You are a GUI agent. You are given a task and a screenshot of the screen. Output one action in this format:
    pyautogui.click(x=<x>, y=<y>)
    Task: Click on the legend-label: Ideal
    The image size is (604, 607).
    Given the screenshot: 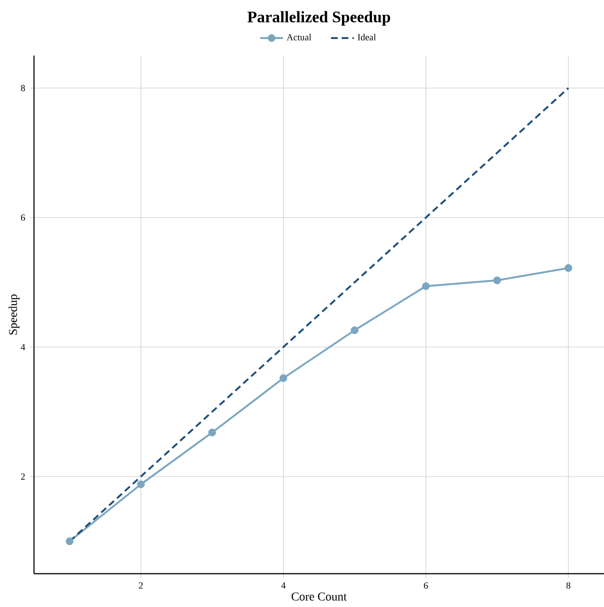 What is the action you would take?
    pyautogui.click(x=367, y=37)
    